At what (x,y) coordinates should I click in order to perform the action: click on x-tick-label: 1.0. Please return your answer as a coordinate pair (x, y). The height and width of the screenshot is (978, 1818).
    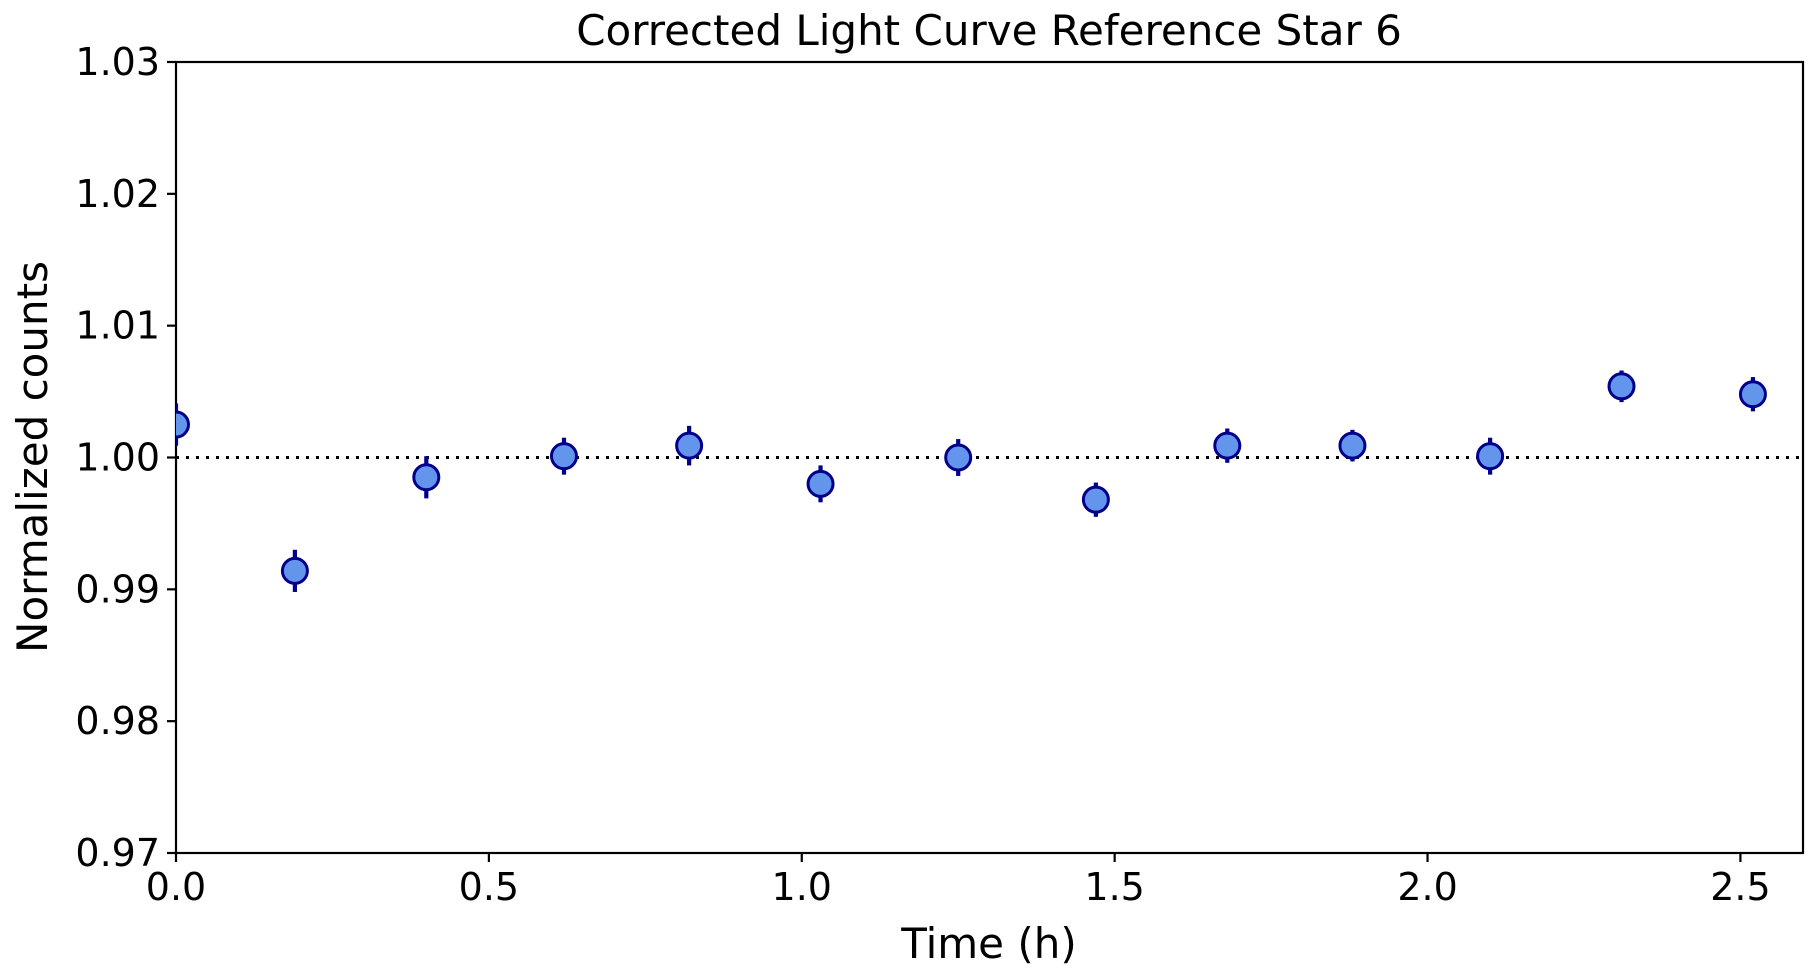
    Looking at the image, I should click on (802, 887).